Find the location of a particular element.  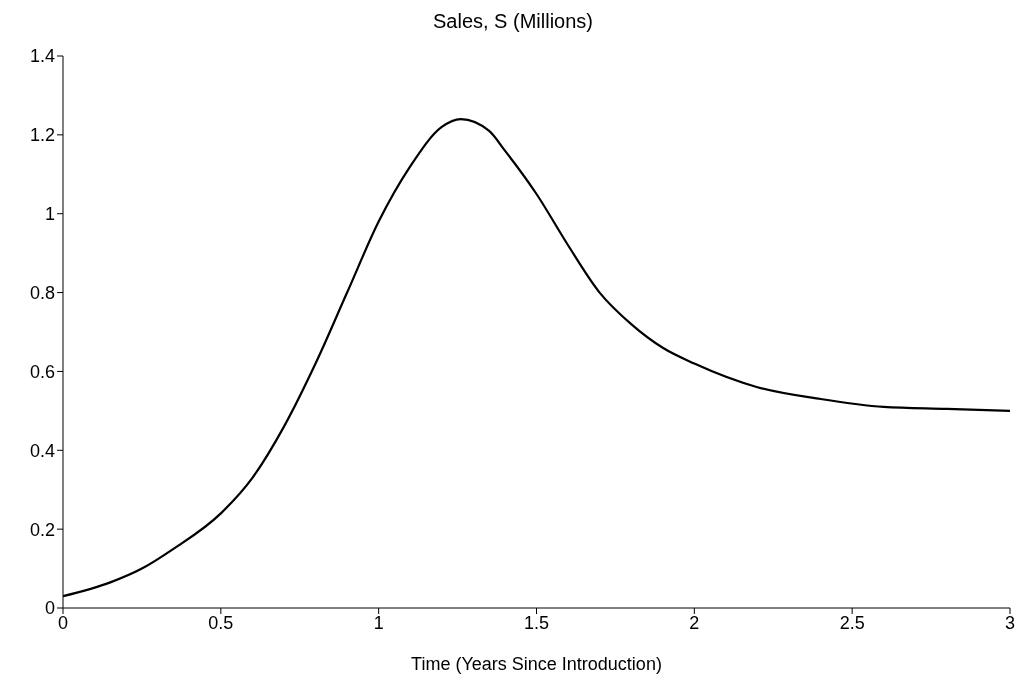

y-tick-label: 0.8 is located at coordinates (42, 292).